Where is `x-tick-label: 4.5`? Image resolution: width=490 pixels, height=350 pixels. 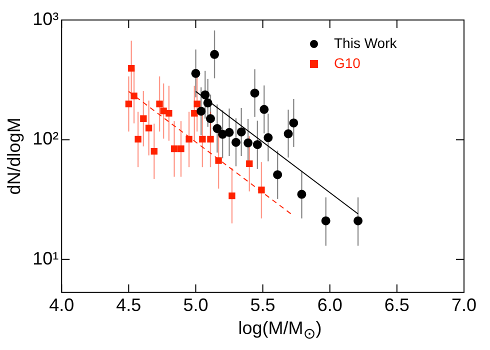 x-tick-label: 4.5 is located at coordinates (129, 305).